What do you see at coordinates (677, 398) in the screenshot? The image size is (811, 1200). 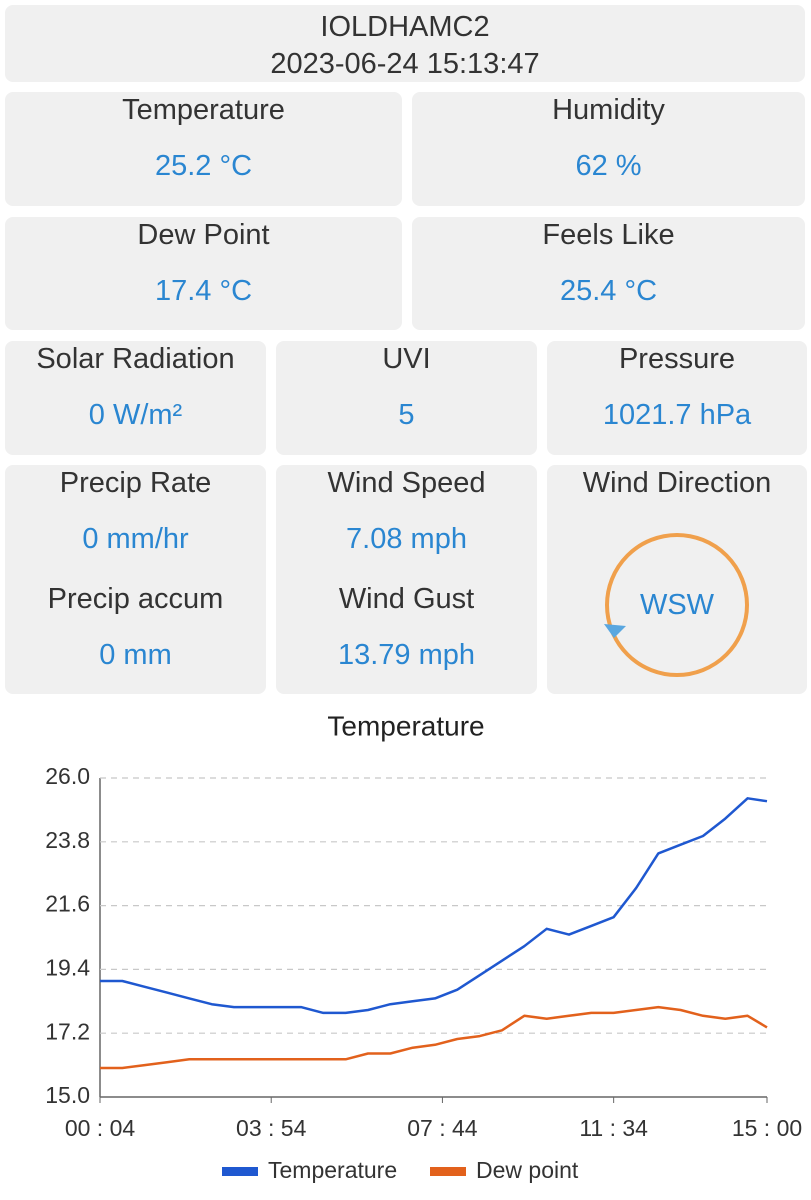 I see `metric-tile: Pressure 1021.7 hPa` at bounding box center [677, 398].